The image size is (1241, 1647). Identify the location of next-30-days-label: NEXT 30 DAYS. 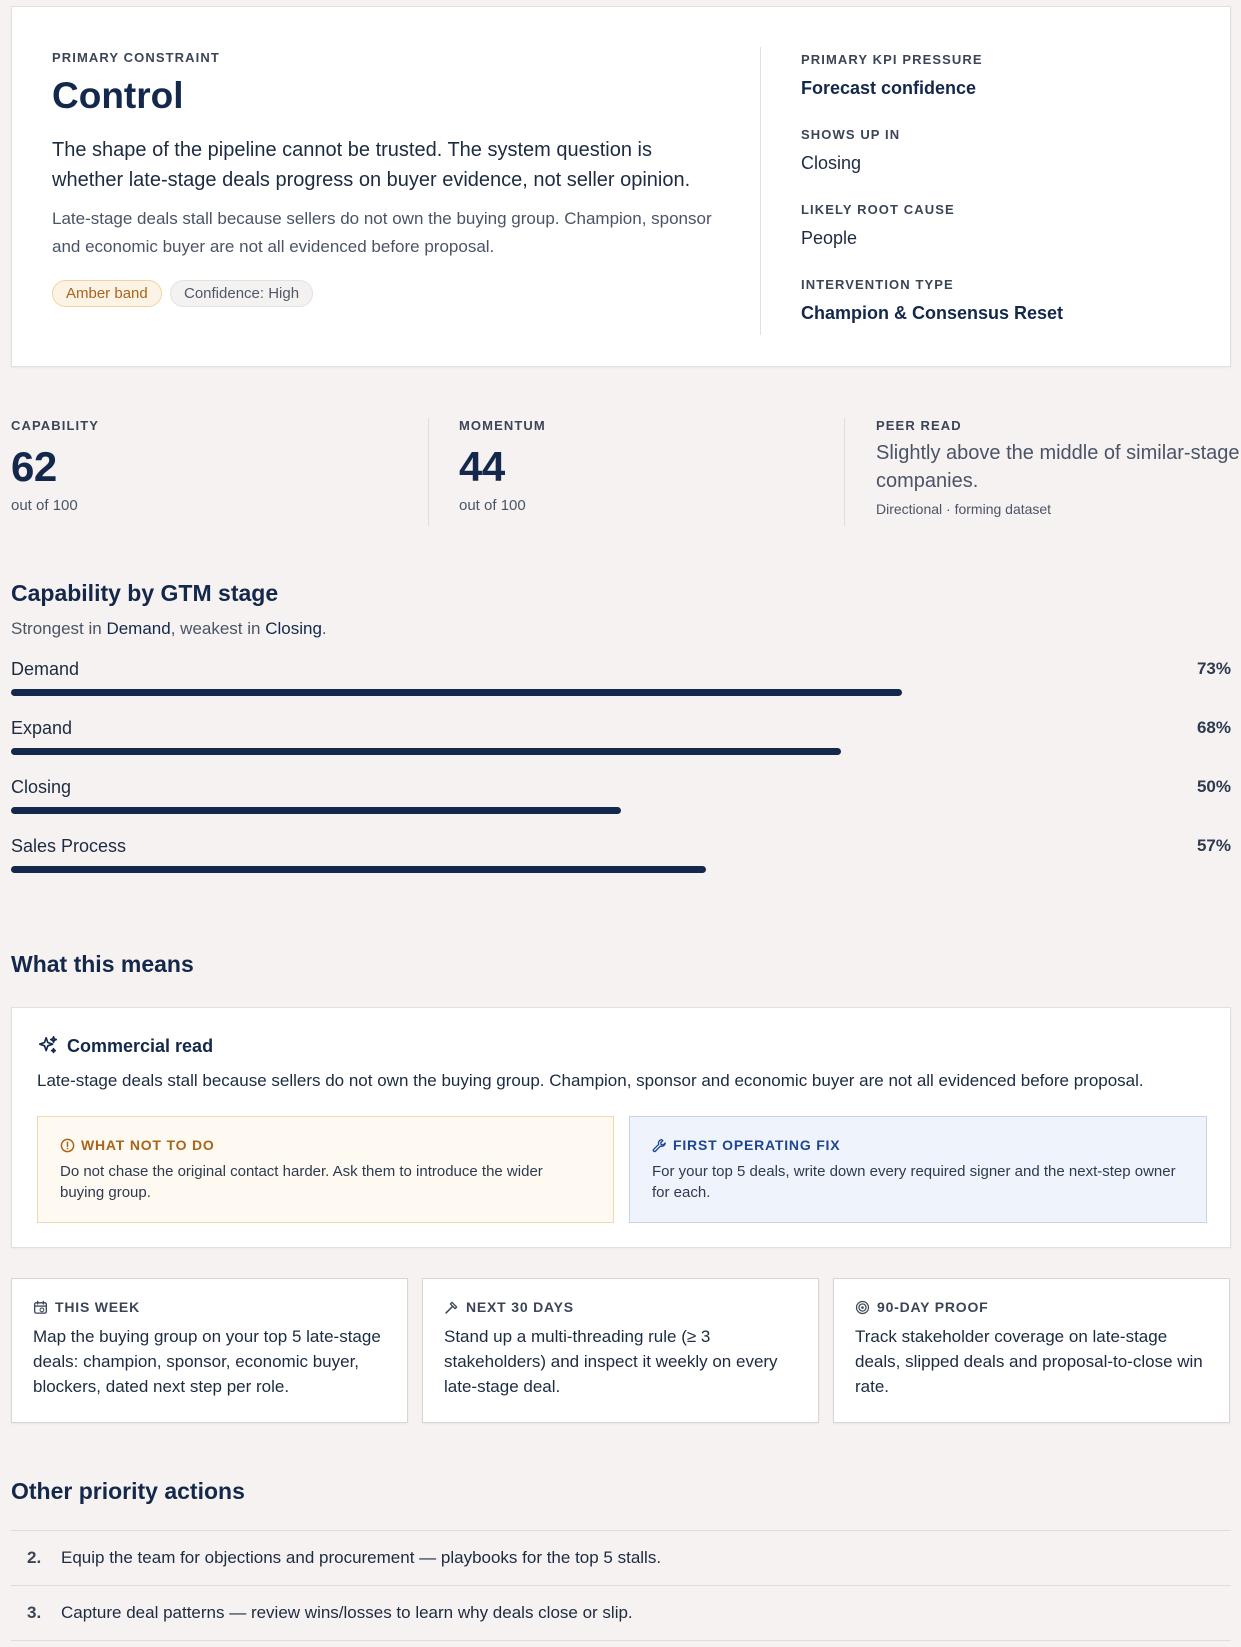
(520, 1307).